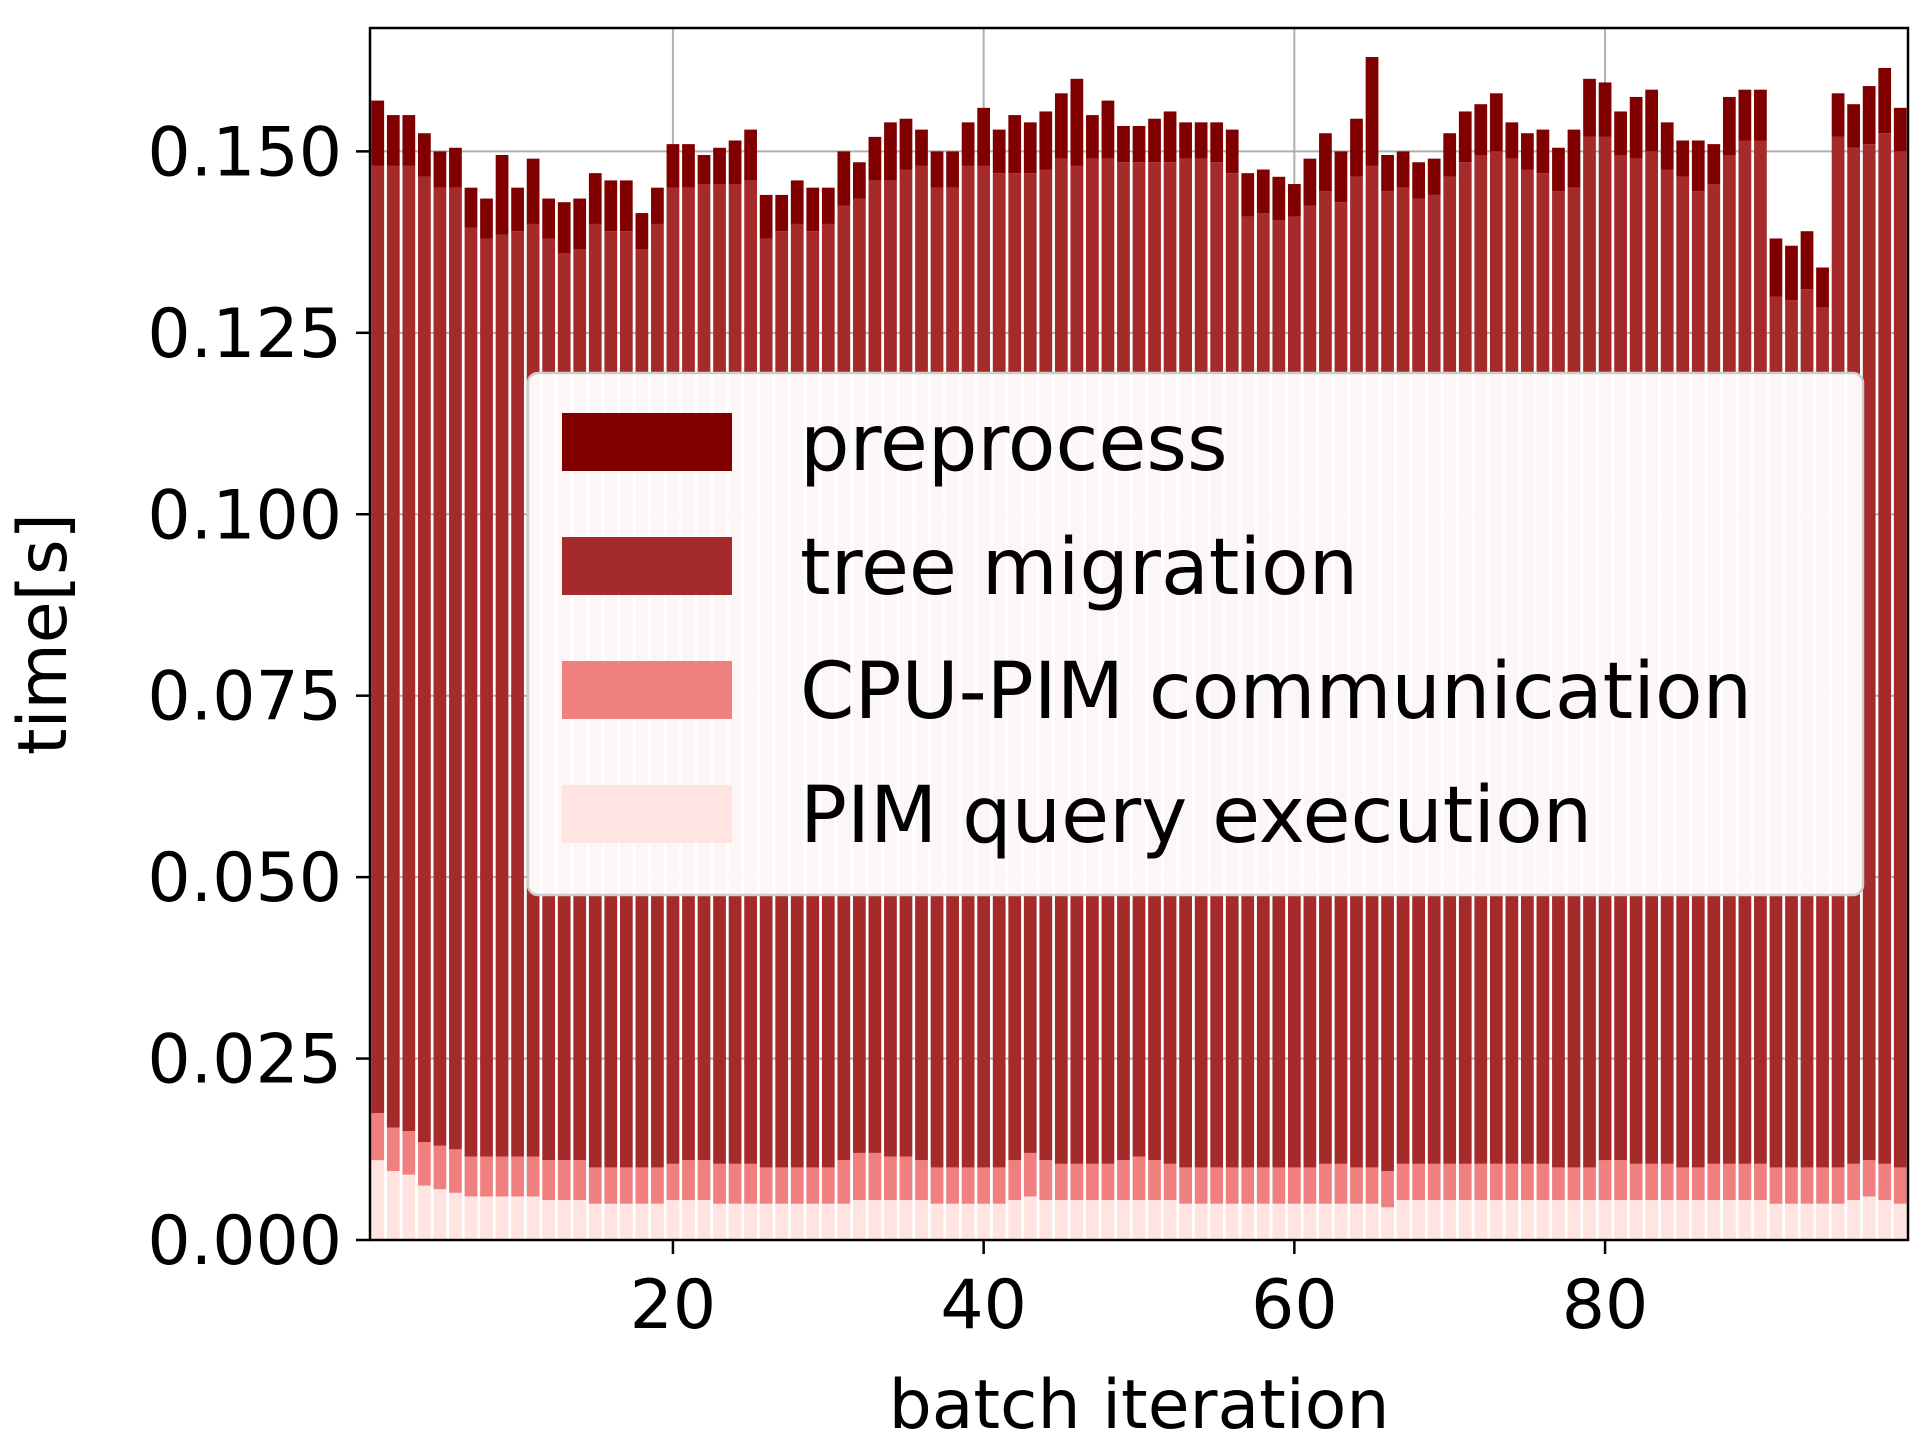 The height and width of the screenshot is (1440, 1920). Describe the element at coordinates (1605, 1305) in the screenshot. I see `x-tick-label: 80` at that location.